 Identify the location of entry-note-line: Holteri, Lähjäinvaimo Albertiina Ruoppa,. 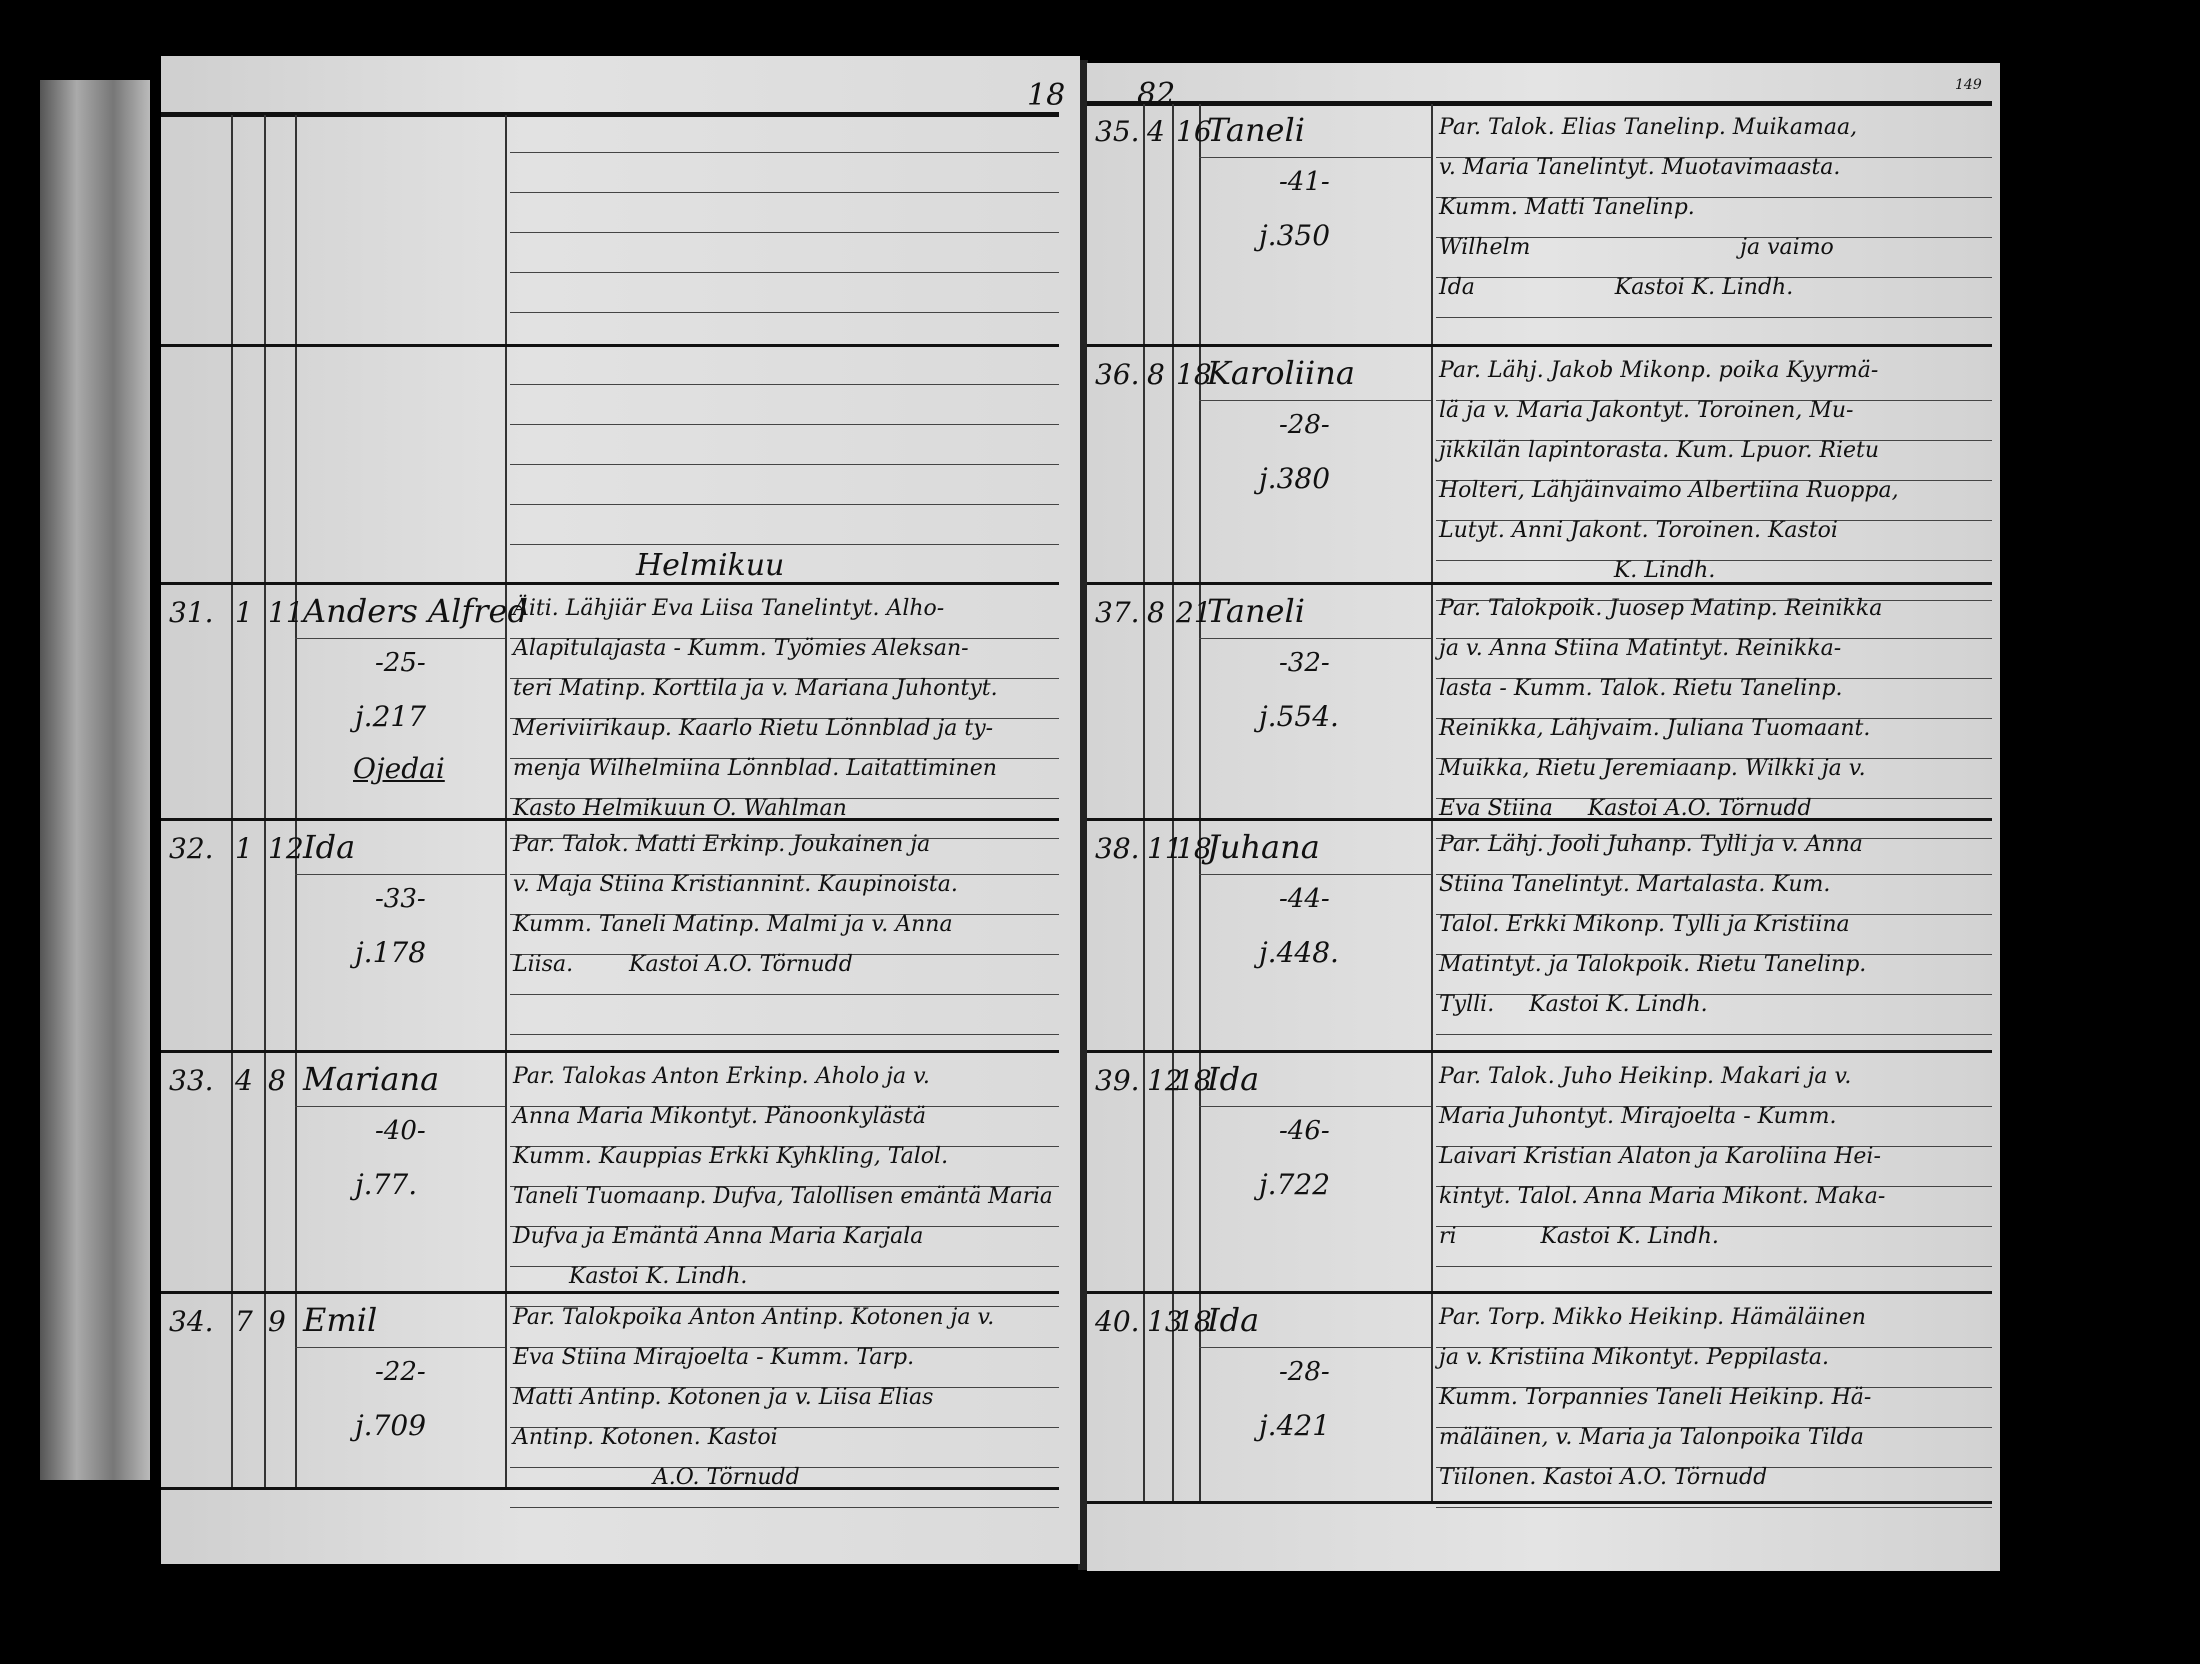
(1669, 490).